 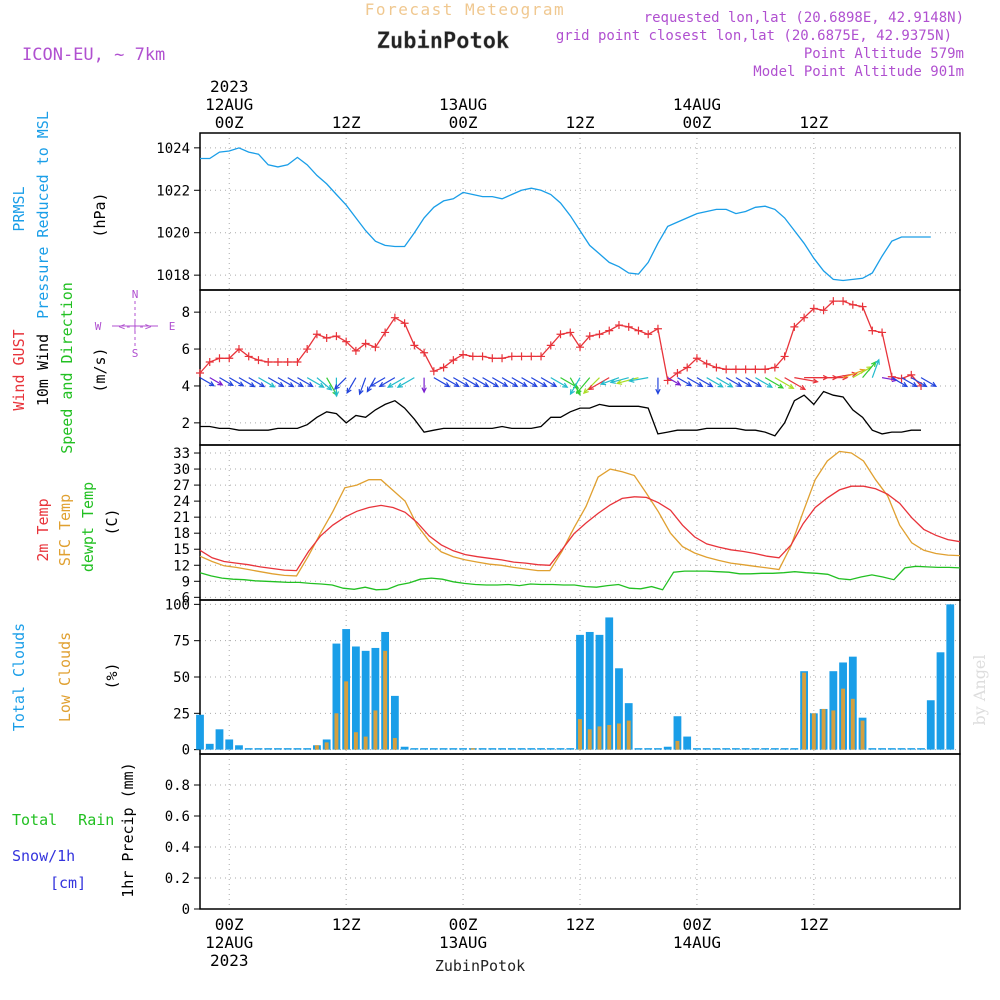 What do you see at coordinates (181, 502) in the screenshot?
I see `temp-ytick-label: 24` at bounding box center [181, 502].